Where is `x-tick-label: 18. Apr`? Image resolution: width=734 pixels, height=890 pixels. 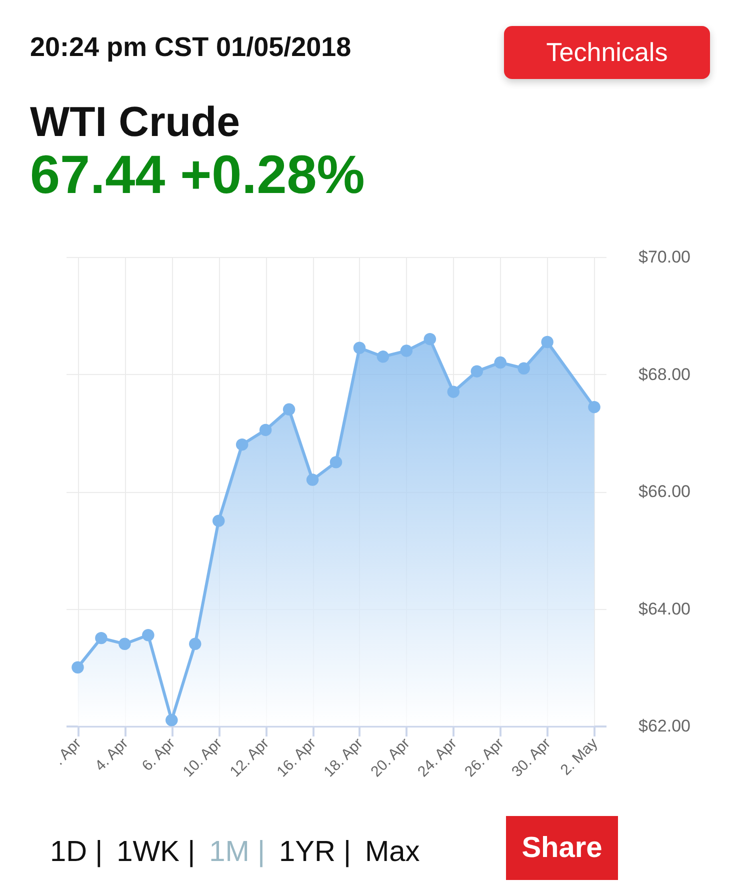
x-tick-label: 18. Apr is located at coordinates (343, 757).